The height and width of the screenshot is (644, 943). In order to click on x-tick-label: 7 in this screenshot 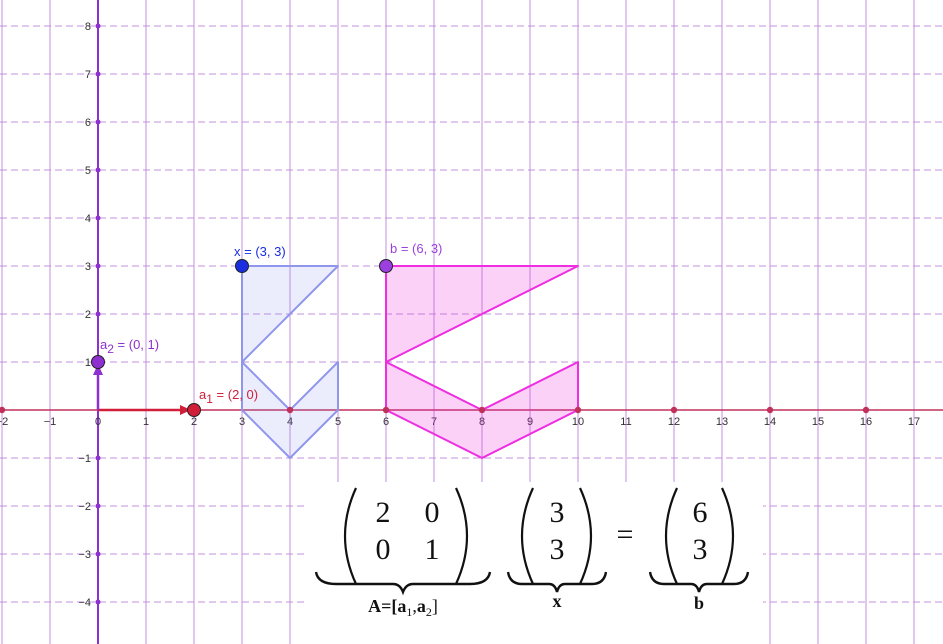, I will do `click(434, 422)`.